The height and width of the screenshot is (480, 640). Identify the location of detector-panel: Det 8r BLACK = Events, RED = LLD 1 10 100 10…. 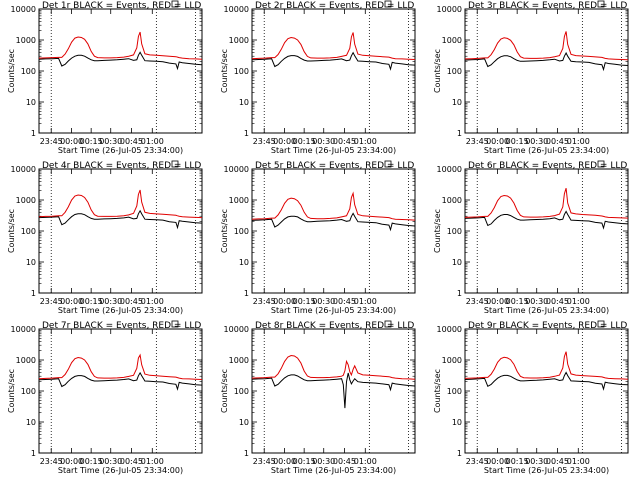
(318, 397).